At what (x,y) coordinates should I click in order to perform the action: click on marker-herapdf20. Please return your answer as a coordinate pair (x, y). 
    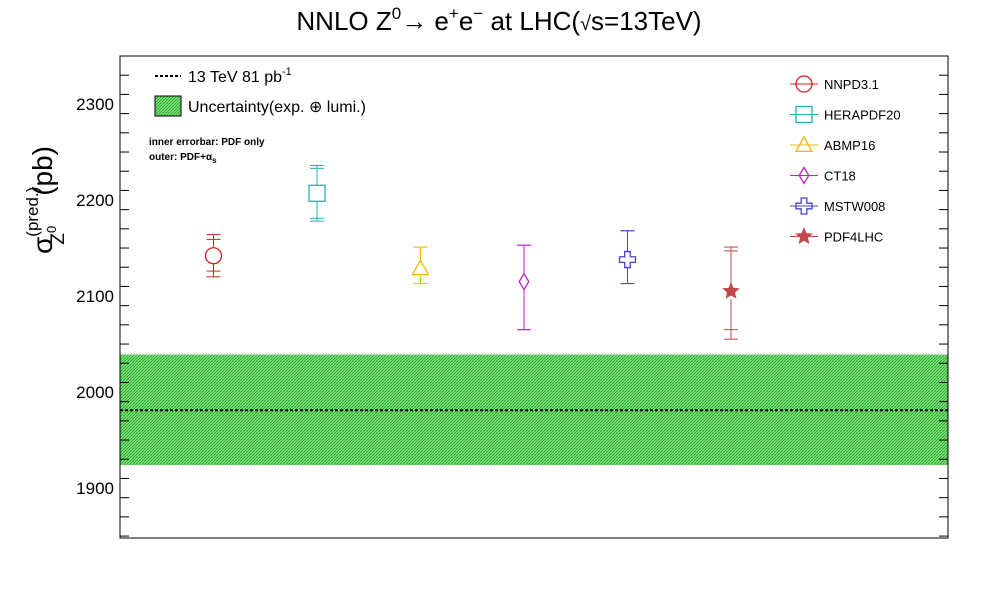
    Looking at the image, I should click on (317, 193).